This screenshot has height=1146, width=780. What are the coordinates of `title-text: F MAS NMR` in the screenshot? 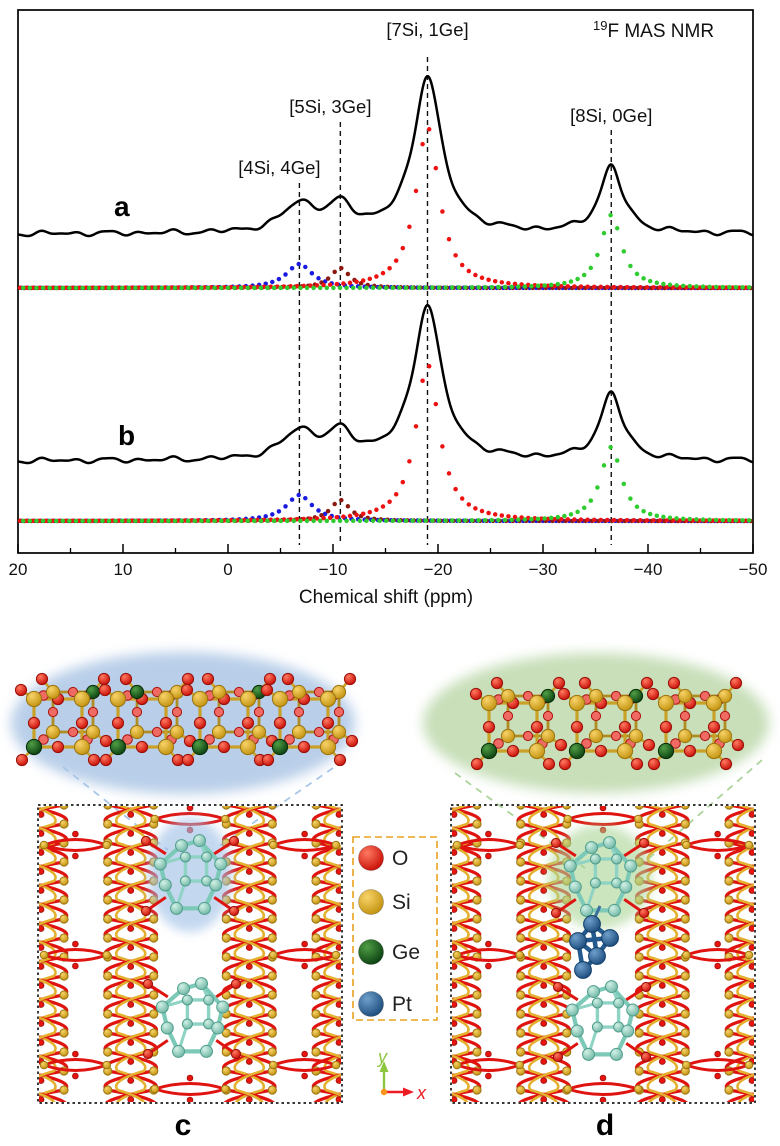 It's located at (660, 31).